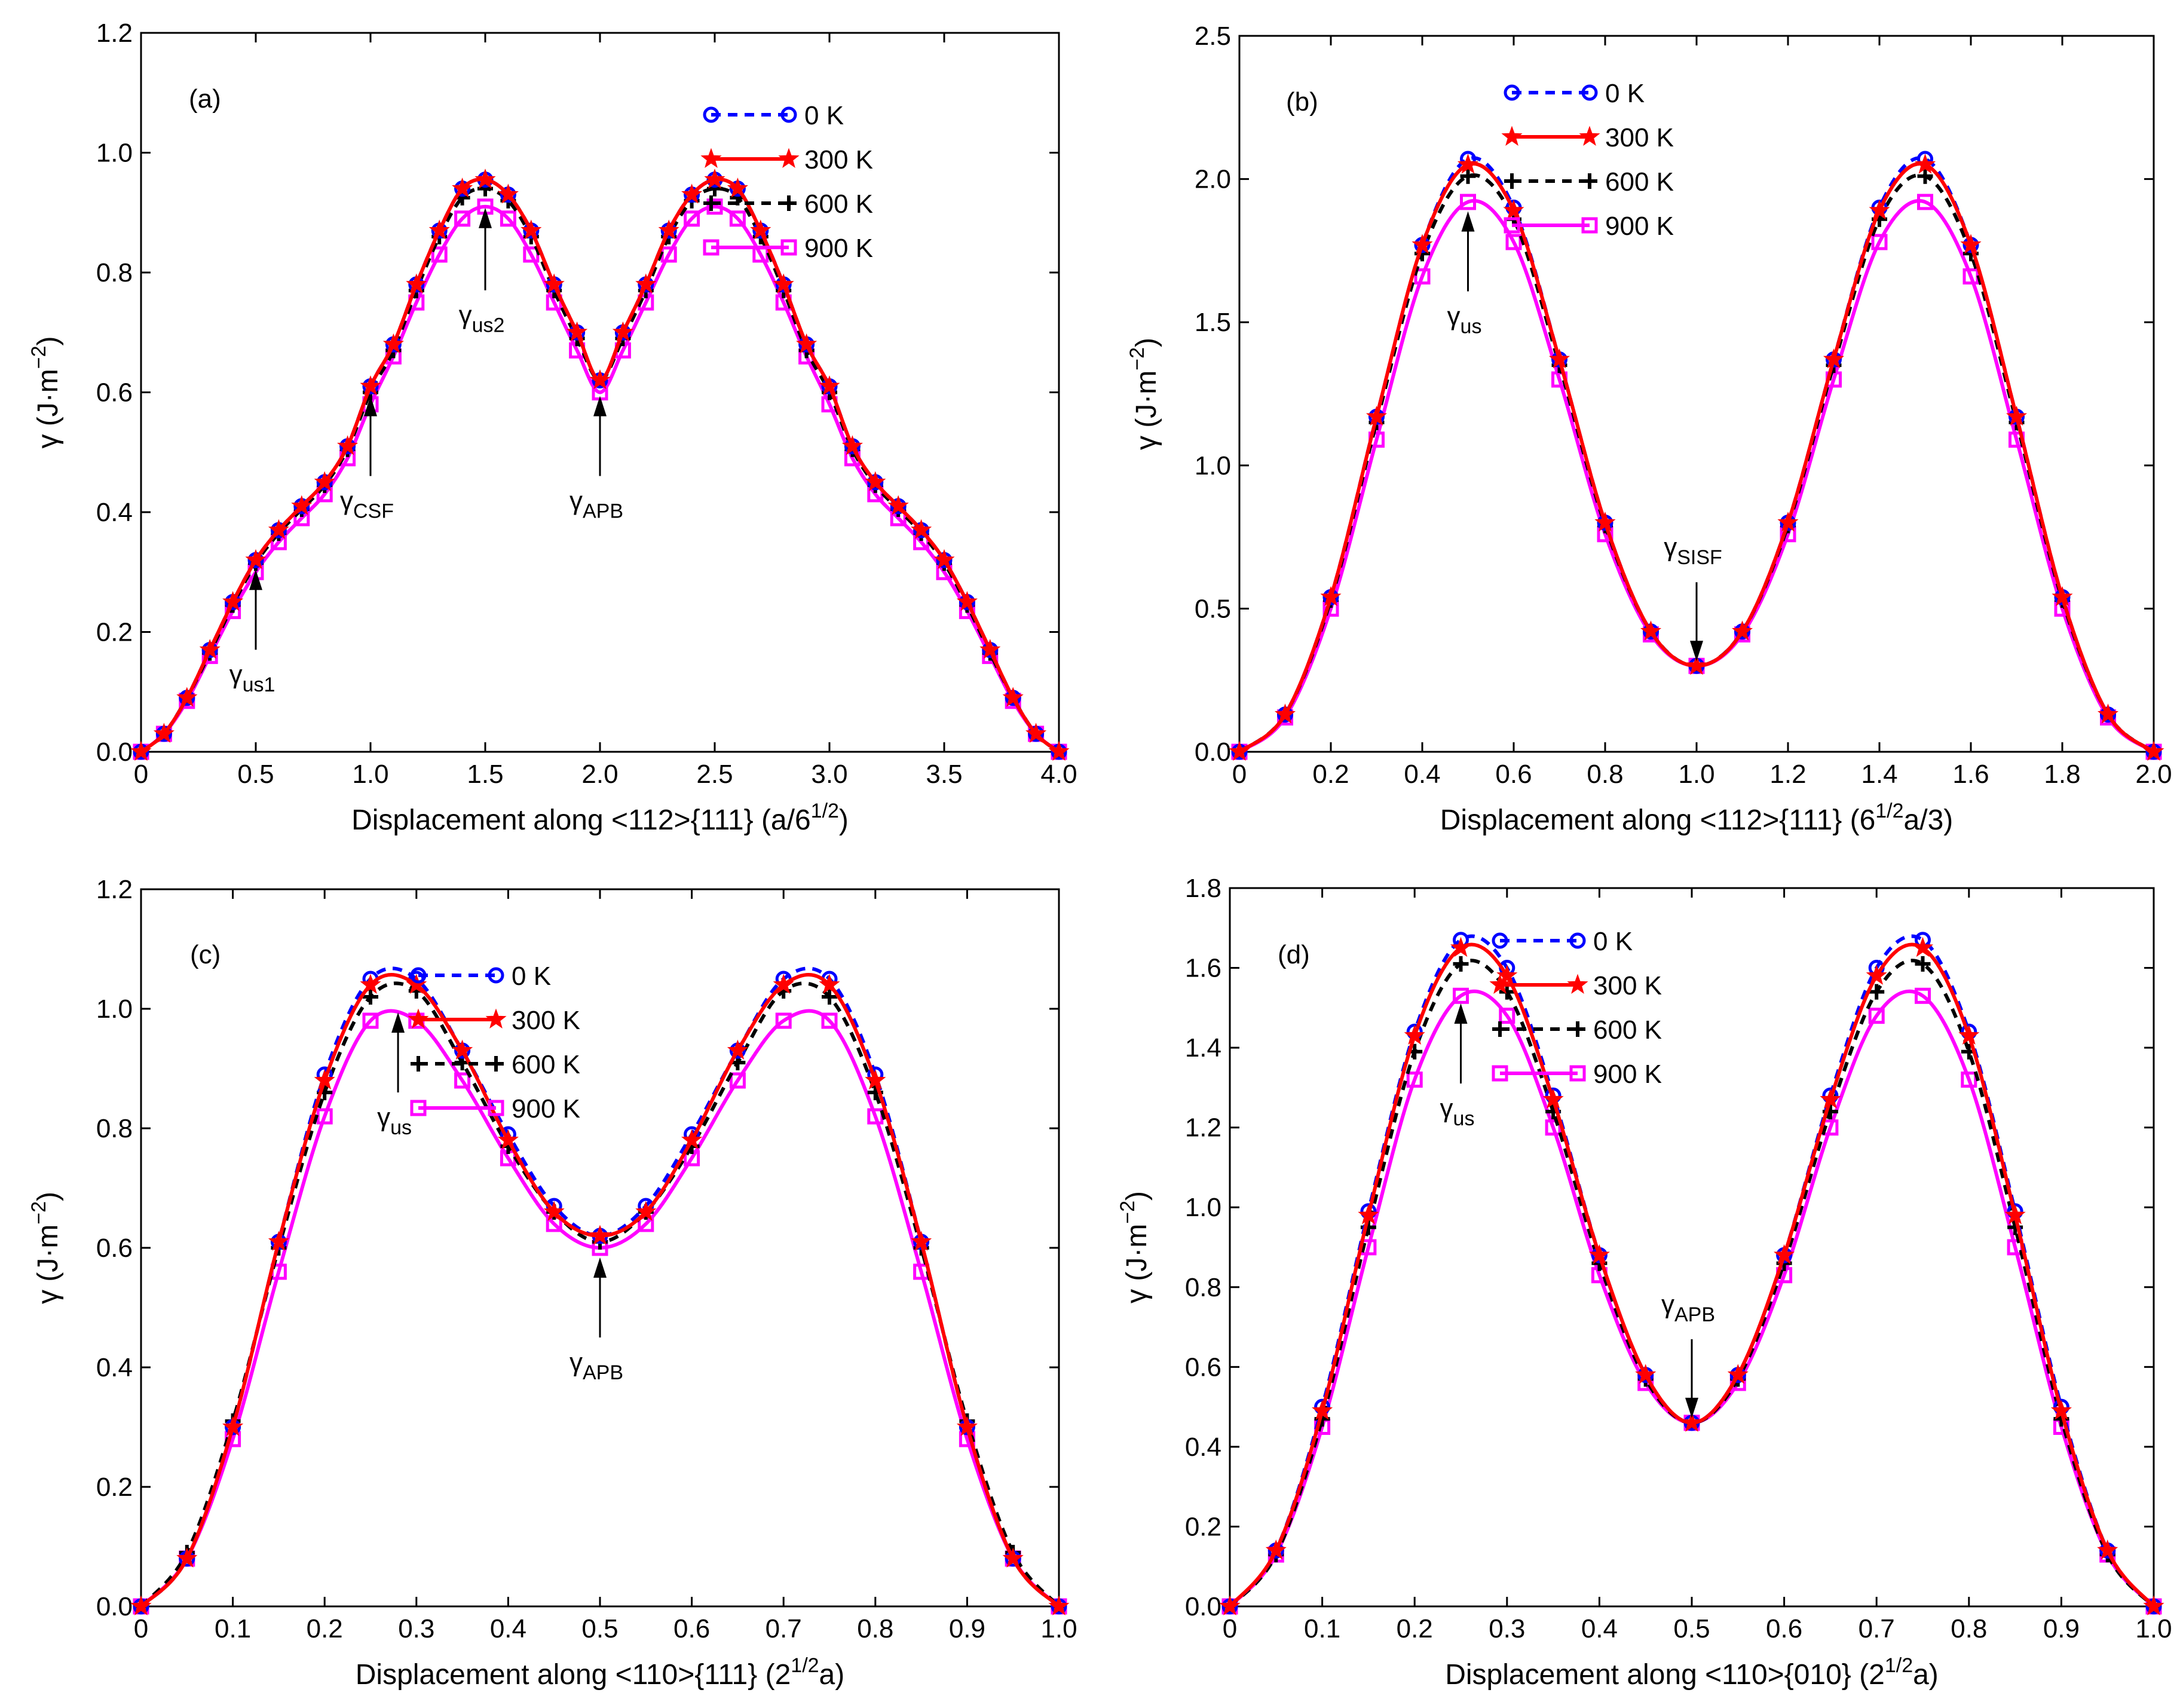 The width and height of the screenshot is (2183, 1708). I want to click on x-tick-label: 0.4, so click(1599, 1628).